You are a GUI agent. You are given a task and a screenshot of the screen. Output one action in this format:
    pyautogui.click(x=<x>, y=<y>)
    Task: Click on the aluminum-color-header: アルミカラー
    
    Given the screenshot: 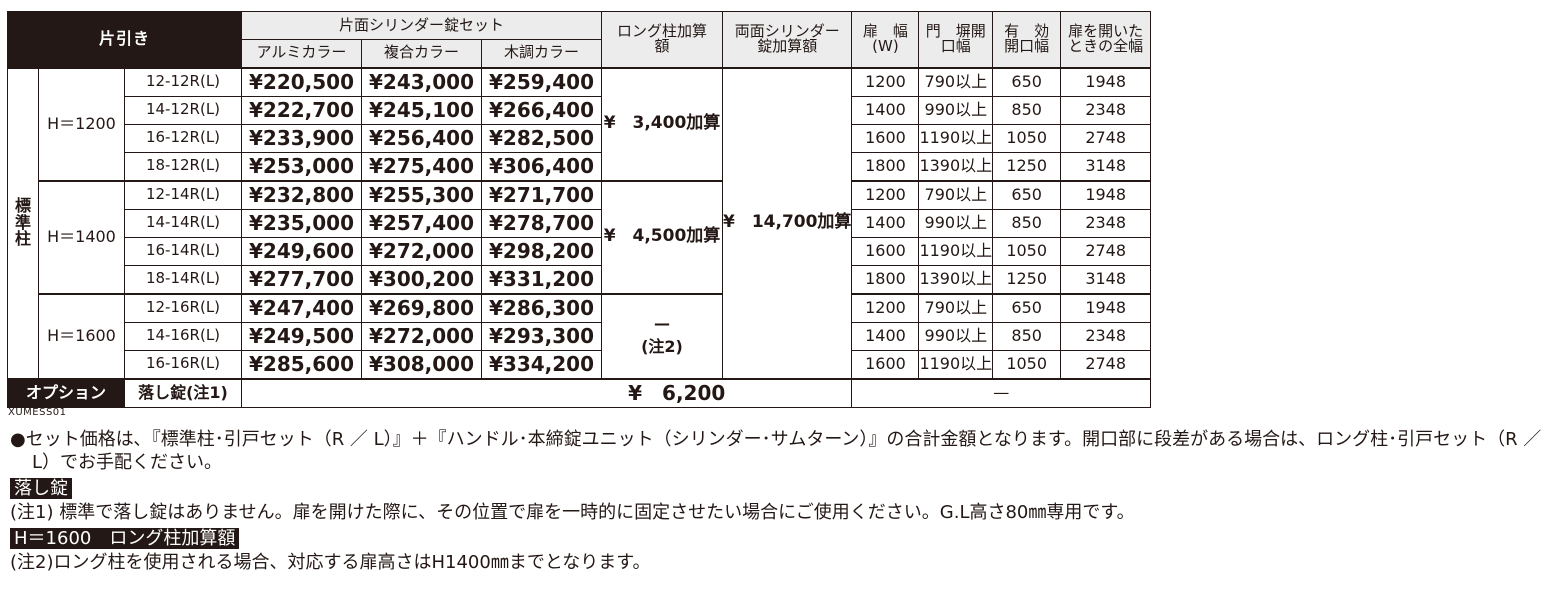 What is the action you would take?
    pyautogui.click(x=301, y=53)
    